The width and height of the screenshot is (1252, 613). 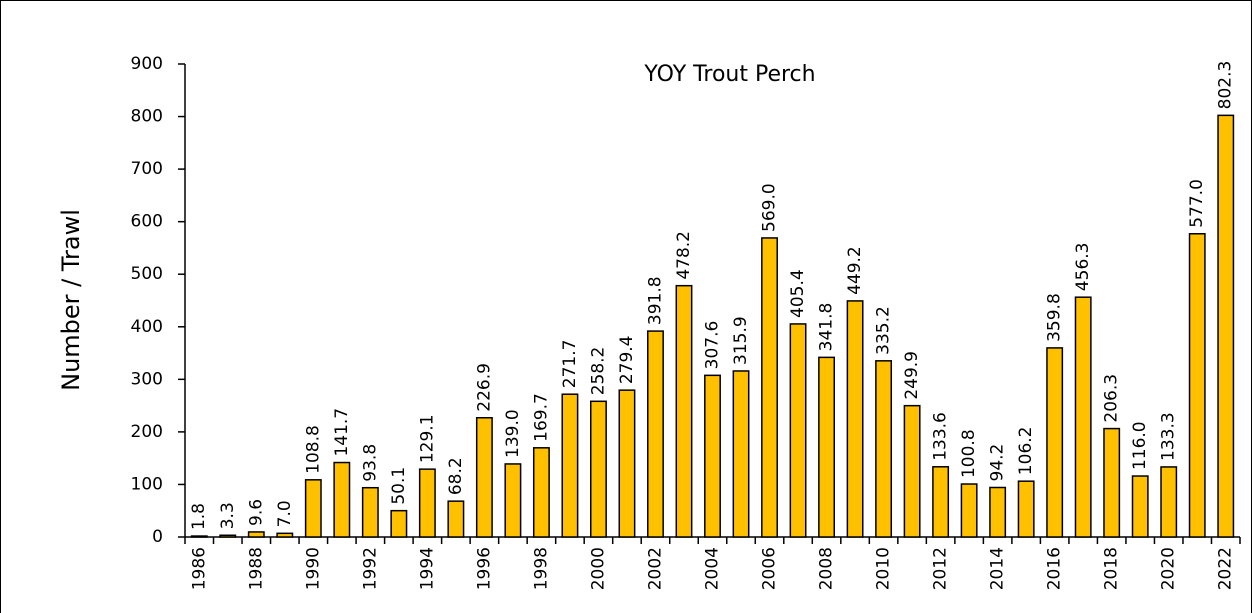 What do you see at coordinates (1140, 445) in the screenshot?
I see `value-label: 116.0` at bounding box center [1140, 445].